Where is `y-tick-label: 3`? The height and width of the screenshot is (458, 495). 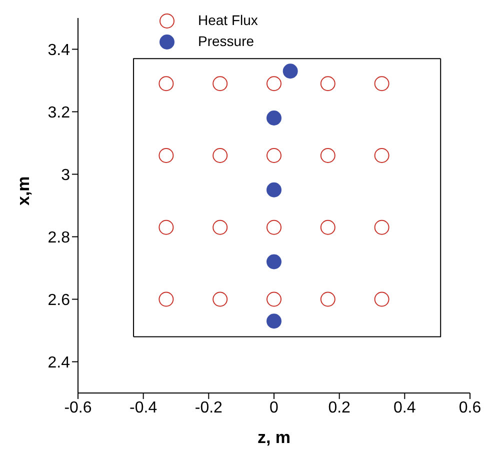 y-tick-label: 3 is located at coordinates (65, 175).